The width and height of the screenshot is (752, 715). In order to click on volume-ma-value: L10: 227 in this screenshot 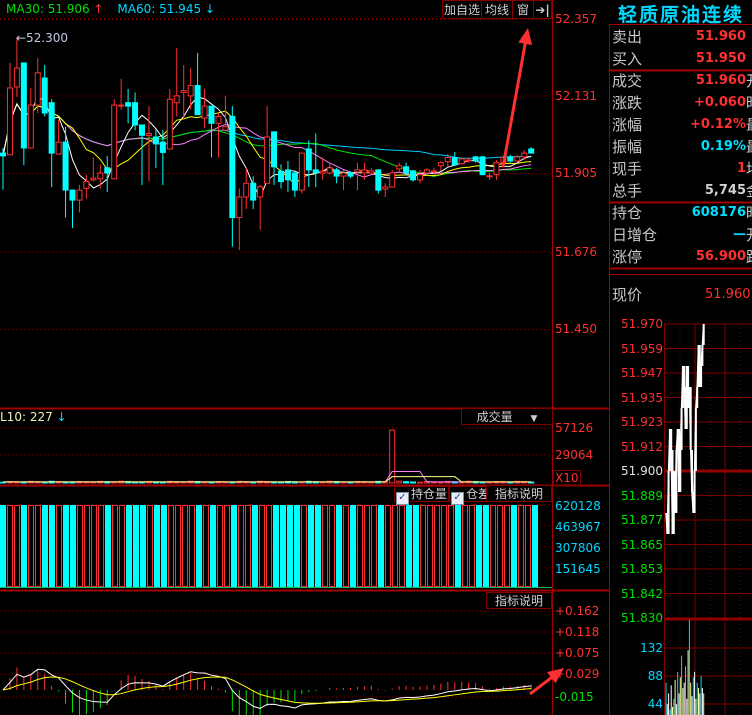, I will do `click(26, 417)`.